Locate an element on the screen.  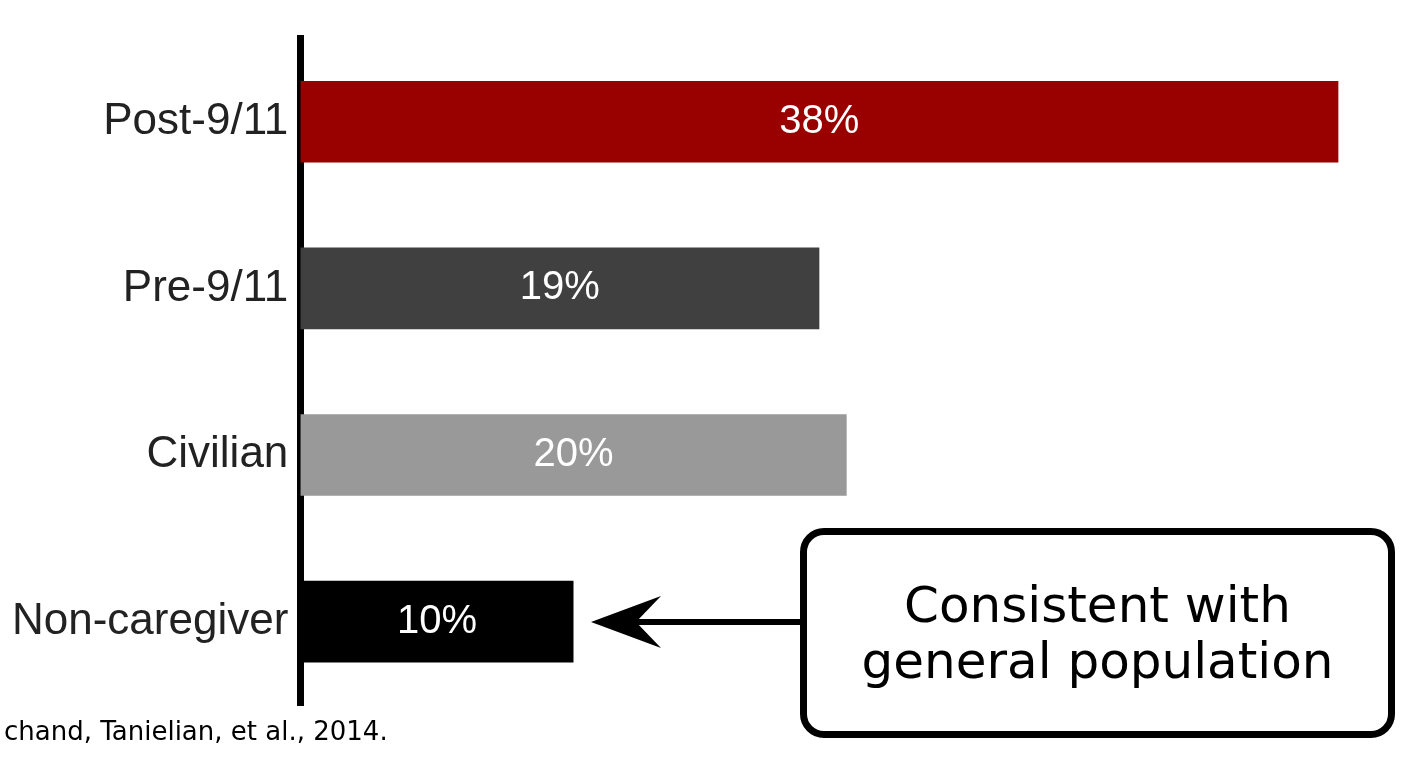
y-tick-label: Pre-9/11 is located at coordinates (205, 285).